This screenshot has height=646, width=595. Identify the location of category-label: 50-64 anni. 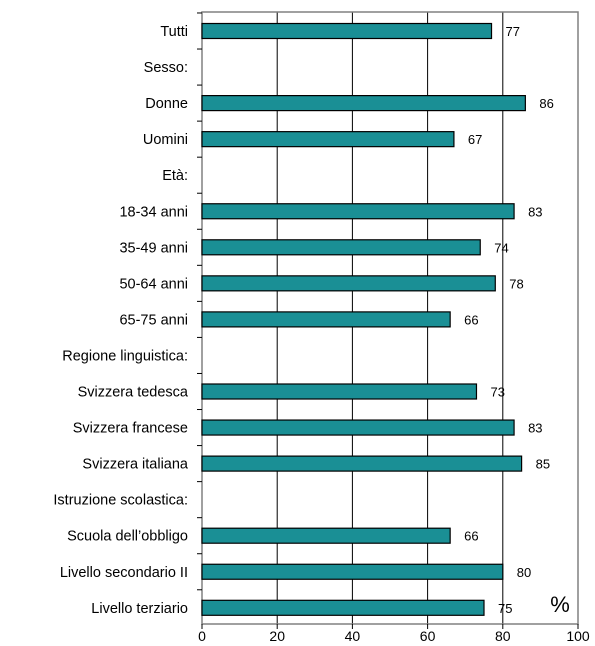
(153, 284).